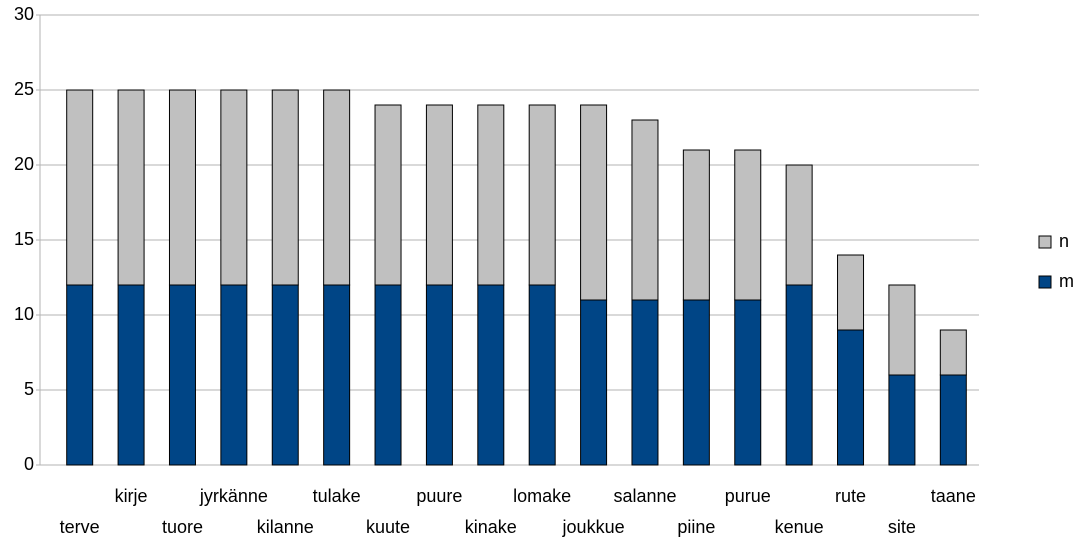  Describe the element at coordinates (491, 527) in the screenshot. I see `x-tick-label: kinake` at that location.